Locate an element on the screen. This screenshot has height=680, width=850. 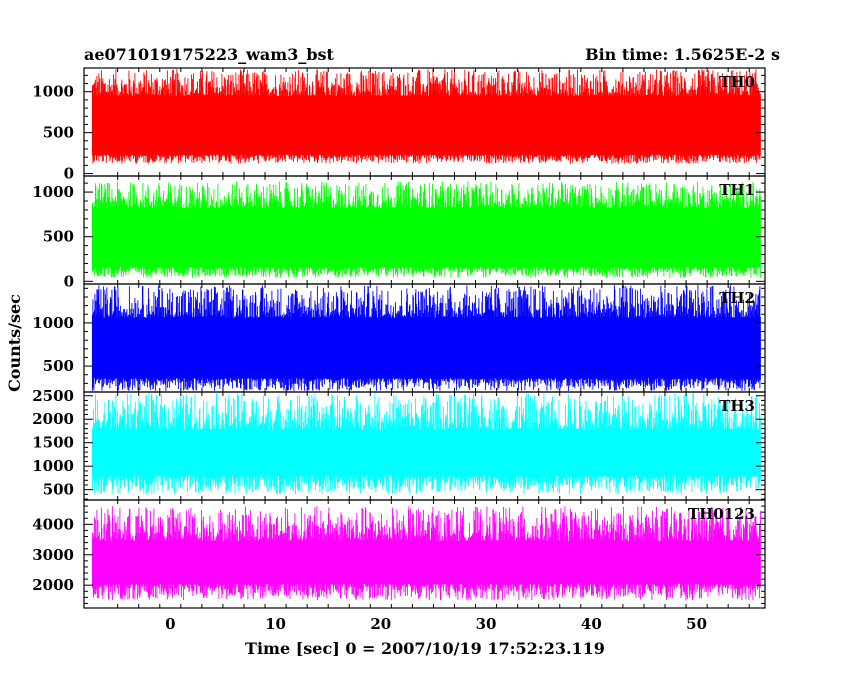
panel-label-th3: TH3 is located at coordinates (737, 406).